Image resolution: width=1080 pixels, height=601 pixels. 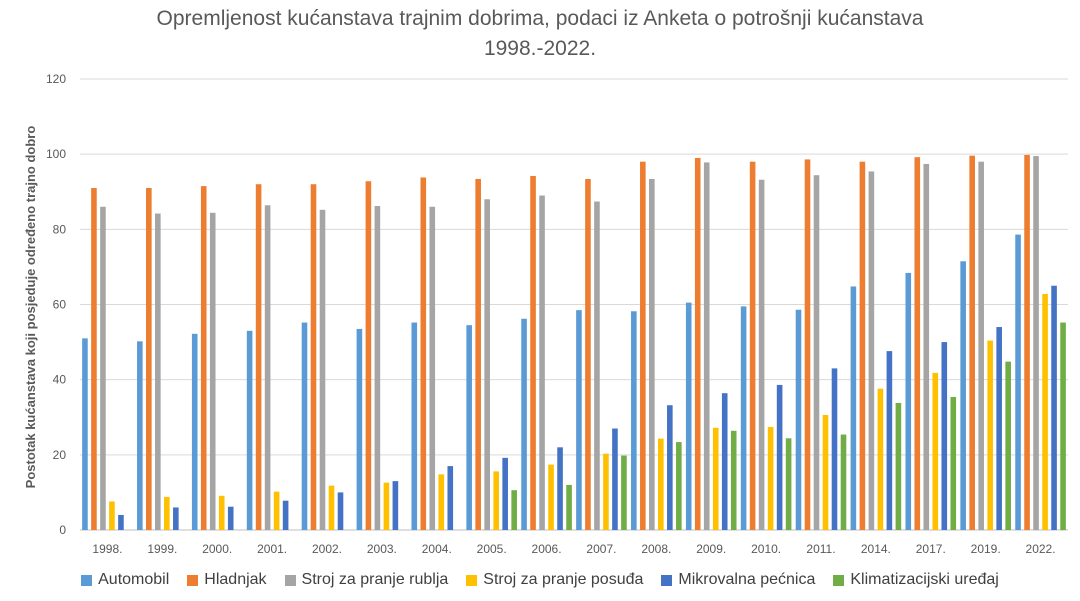 I want to click on bar-mikrovalna-pe-nica-2001, so click(x=285, y=515).